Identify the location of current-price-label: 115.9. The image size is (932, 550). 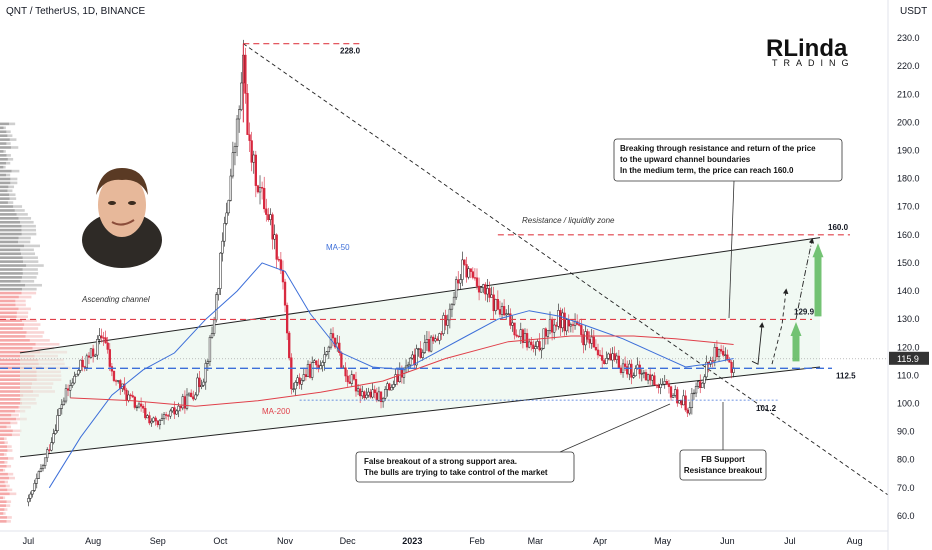
(908, 359).